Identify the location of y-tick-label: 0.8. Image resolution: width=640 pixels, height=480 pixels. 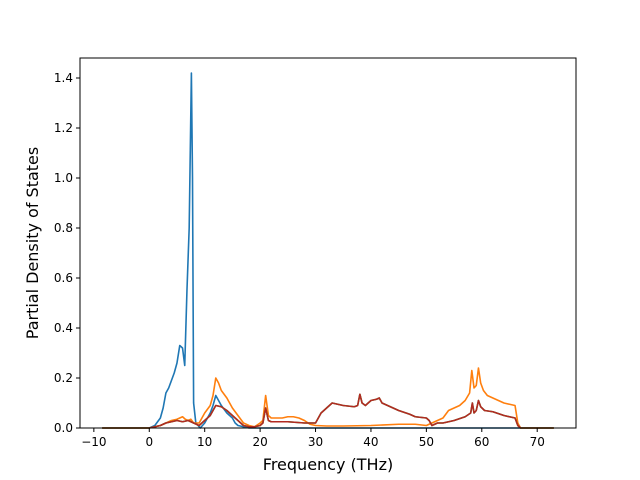
(63, 228).